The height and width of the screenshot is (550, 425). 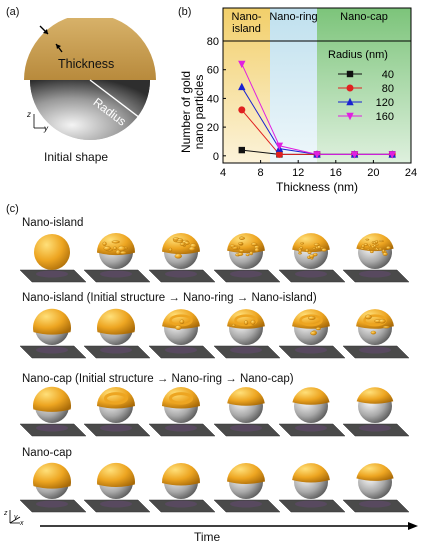 I want to click on initial-shape-figure, so click(x=90, y=79).